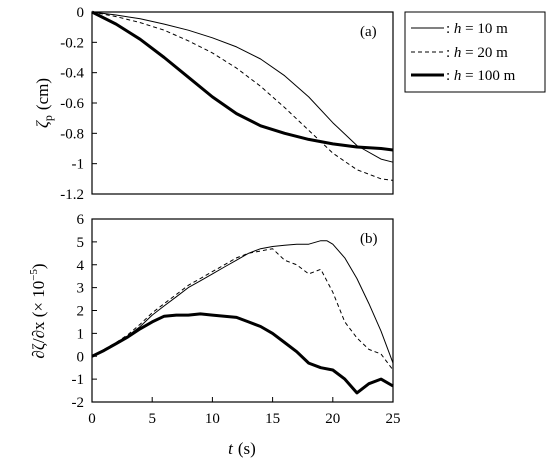 This screenshot has height=465, width=550. What do you see at coordinates (92, 419) in the screenshot?
I see `xtick-label: 0` at bounding box center [92, 419].